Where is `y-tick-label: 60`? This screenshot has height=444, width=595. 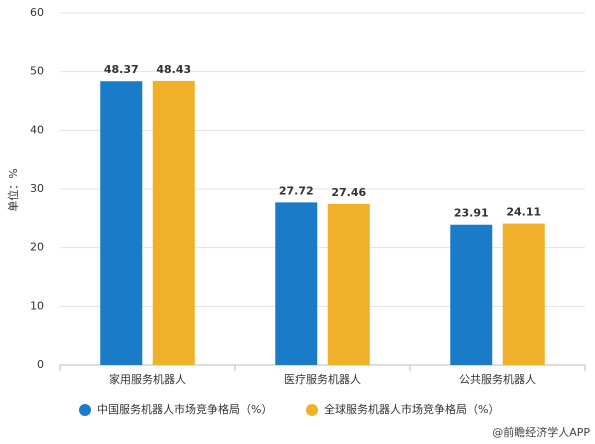
y-tick-label: 60 is located at coordinates (37, 12).